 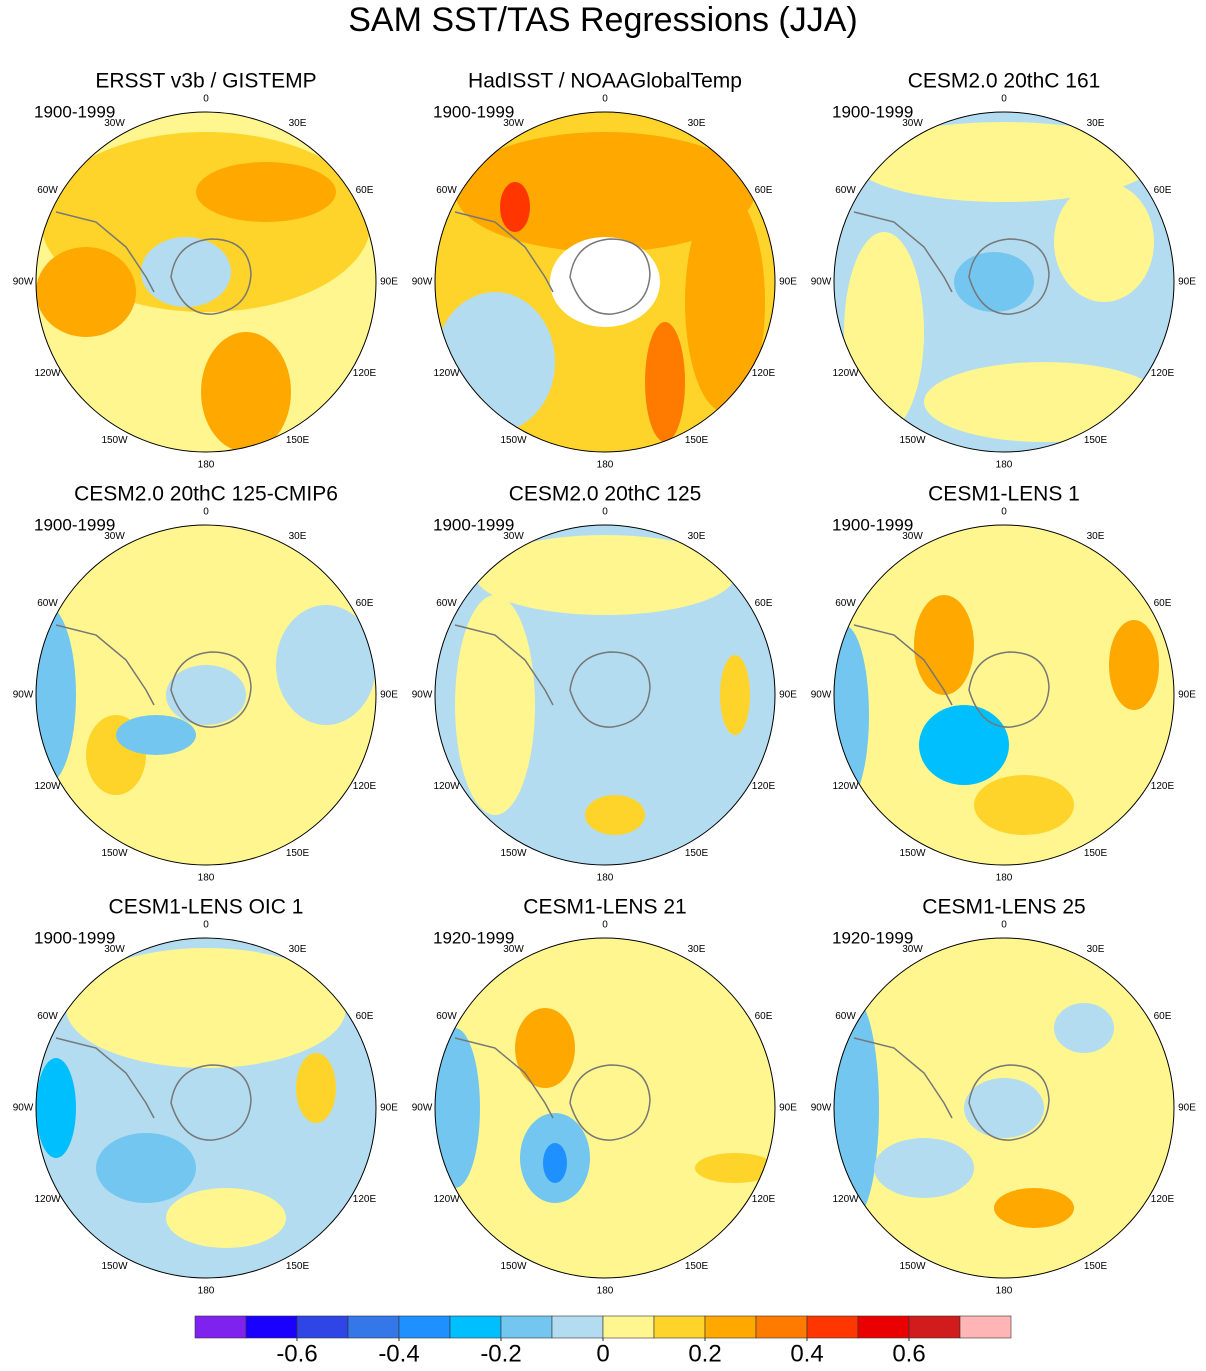 What do you see at coordinates (806, 1353) in the screenshot?
I see `colorbar-label: 0.4` at bounding box center [806, 1353].